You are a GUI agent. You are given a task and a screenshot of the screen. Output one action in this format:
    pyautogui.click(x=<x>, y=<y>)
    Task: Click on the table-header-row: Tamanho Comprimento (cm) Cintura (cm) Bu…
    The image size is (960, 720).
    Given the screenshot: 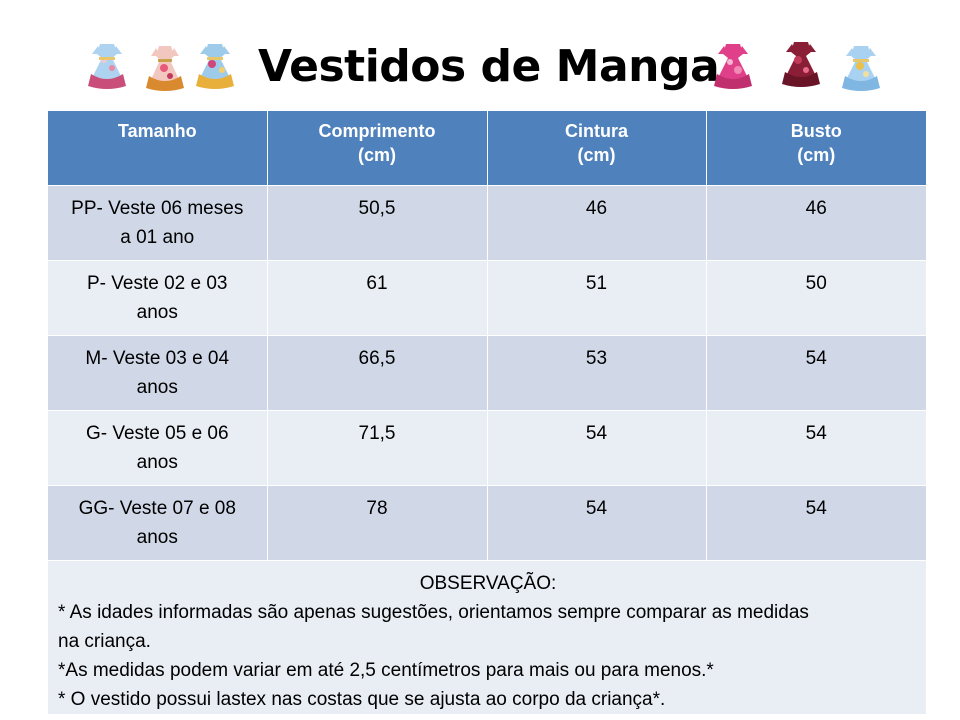 What is the action you would take?
    pyautogui.click(x=487, y=148)
    